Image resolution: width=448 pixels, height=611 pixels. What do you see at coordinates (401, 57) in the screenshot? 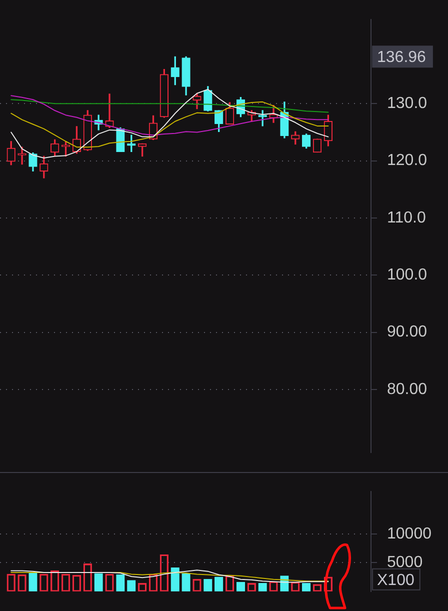
I see `text: 136.96` at bounding box center [401, 57].